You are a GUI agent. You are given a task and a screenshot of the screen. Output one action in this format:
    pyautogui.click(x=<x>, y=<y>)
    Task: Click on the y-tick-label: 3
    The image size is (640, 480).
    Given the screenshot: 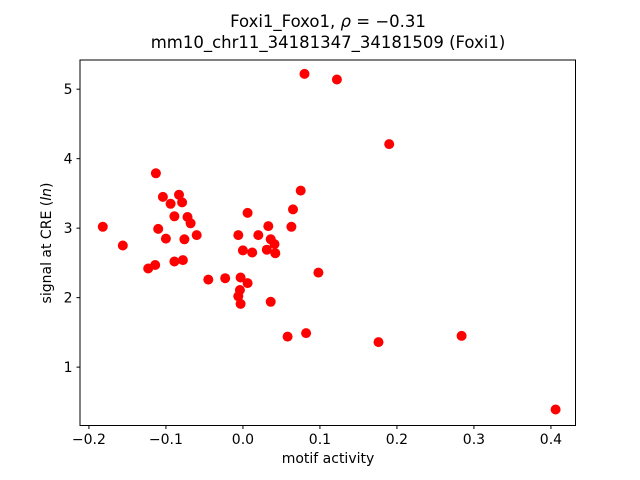 What is the action you would take?
    pyautogui.click(x=68, y=229)
    